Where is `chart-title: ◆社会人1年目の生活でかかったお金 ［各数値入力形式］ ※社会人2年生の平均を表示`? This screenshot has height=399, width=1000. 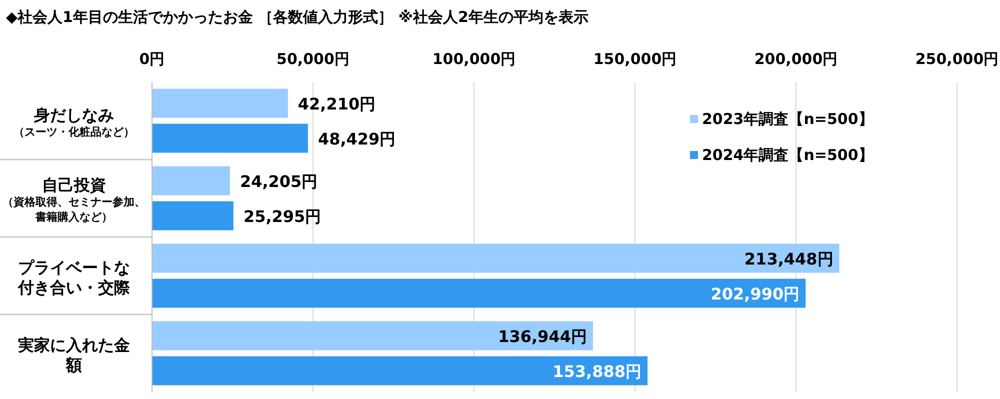
chart-title: ◆社会人1年目の生活でかかったお金 ［各数値入力形式］ ※社会人2年生の平均を表示 is located at coordinates (297, 17).